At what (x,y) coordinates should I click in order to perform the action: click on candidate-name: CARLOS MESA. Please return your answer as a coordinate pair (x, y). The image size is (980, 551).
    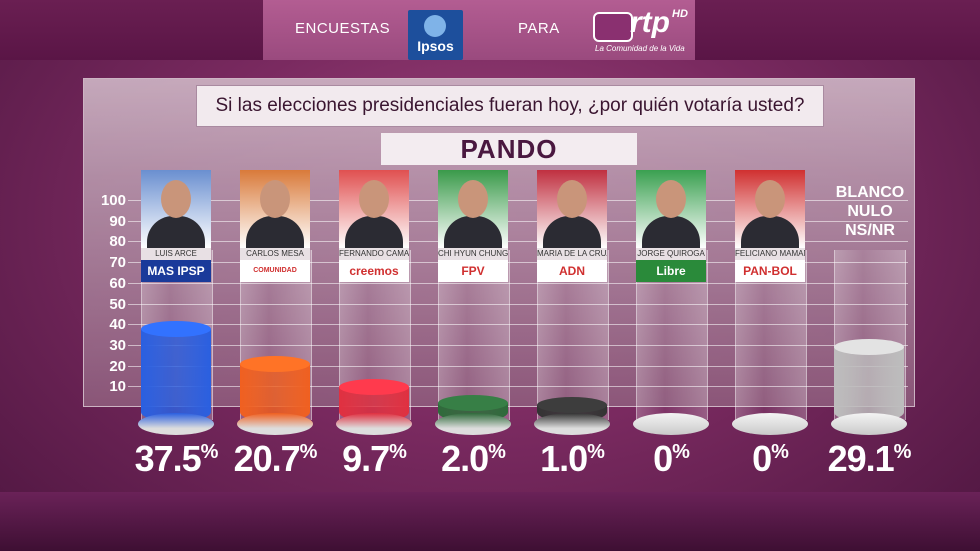
    Looking at the image, I should click on (275, 254).